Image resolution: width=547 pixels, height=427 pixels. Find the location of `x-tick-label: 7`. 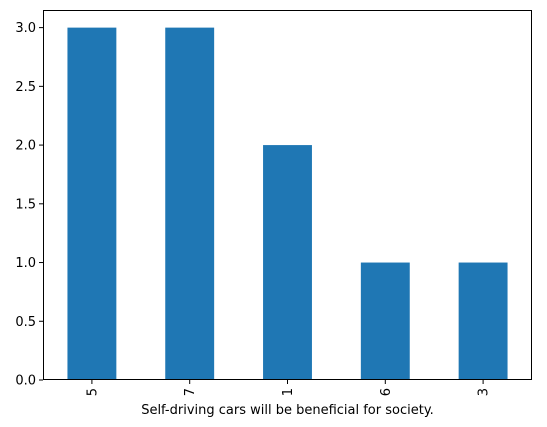

x-tick-label: 7 is located at coordinates (190, 392).